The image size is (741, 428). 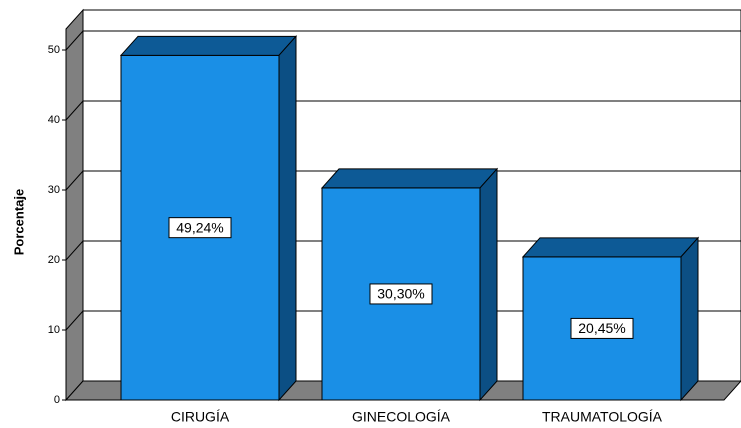 What do you see at coordinates (54, 330) in the screenshot?
I see `y-tick-label: 10` at bounding box center [54, 330].